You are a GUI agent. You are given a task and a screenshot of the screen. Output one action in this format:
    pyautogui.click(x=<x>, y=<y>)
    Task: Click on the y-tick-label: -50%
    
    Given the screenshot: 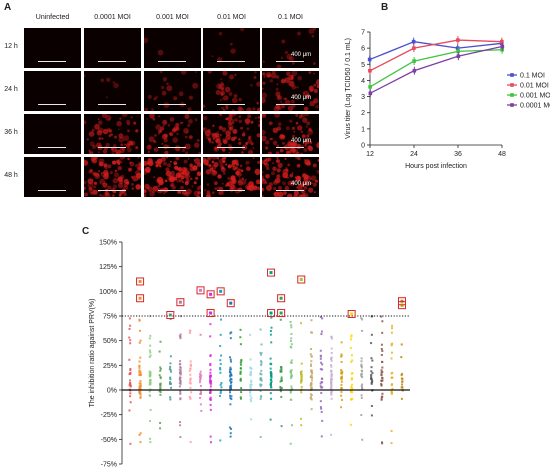 What is the action you would take?
    pyautogui.click(x=109, y=440)
    